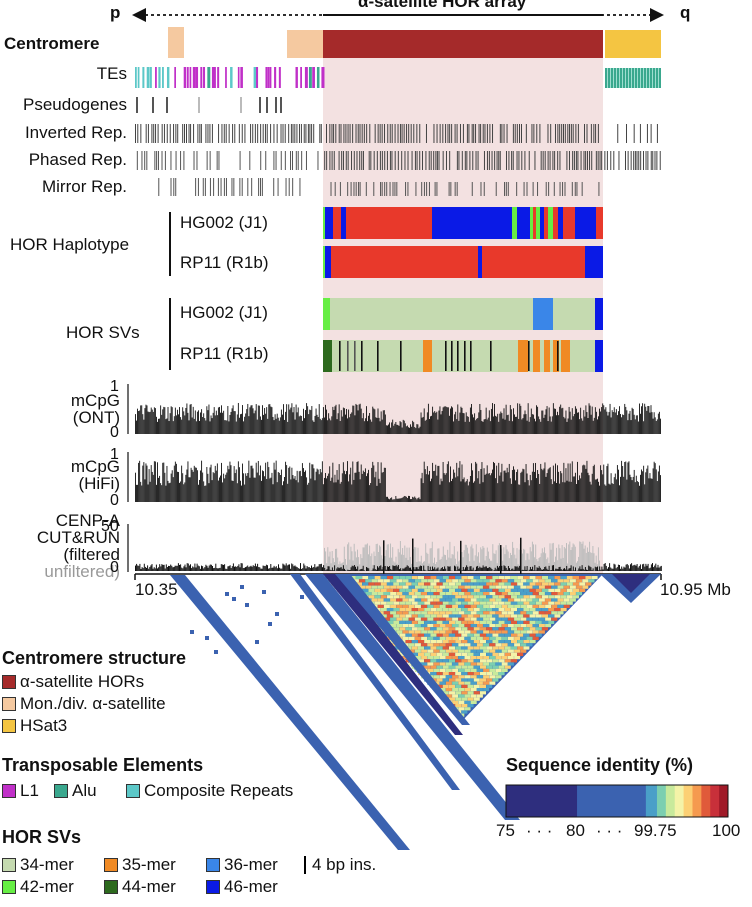  Describe the element at coordinates (224, 263) in the screenshot. I see `track-label-rp11-hap: RP11 (R1b)` at that location.